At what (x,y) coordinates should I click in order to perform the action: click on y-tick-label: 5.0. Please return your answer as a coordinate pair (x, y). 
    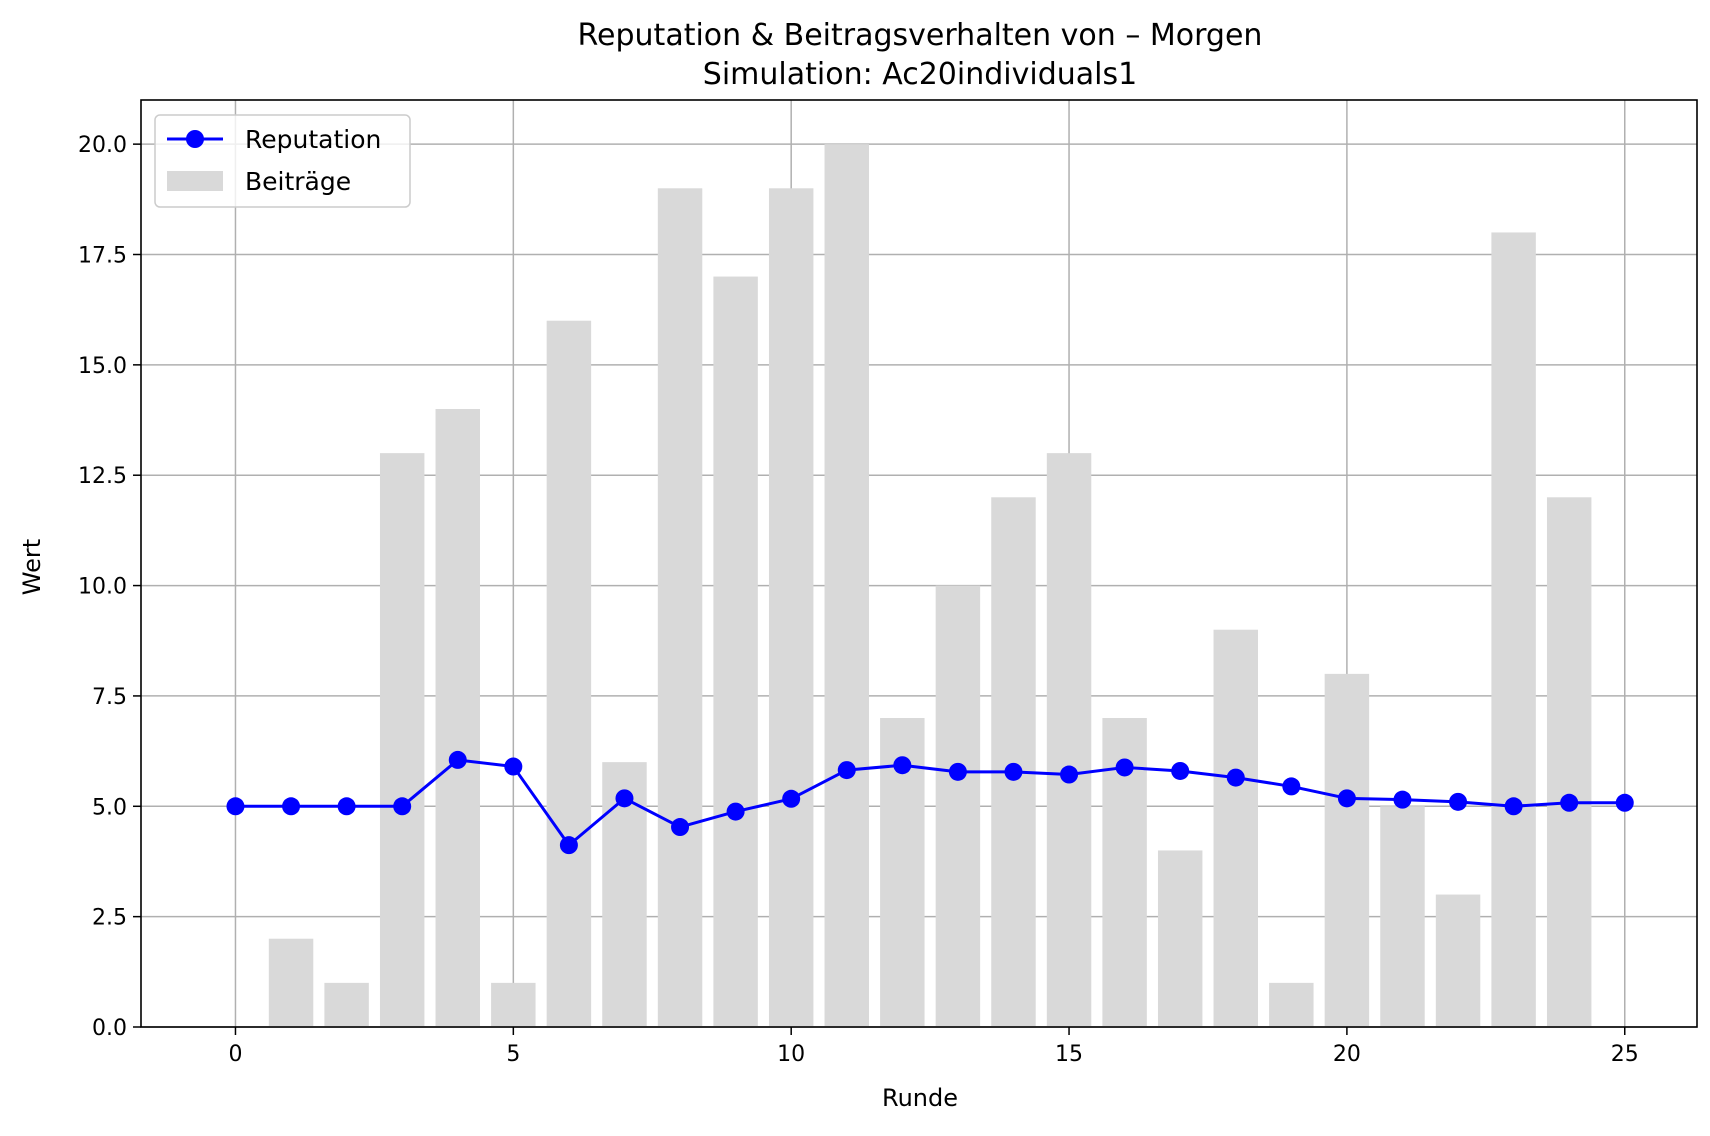
    Looking at the image, I should click on (109, 807).